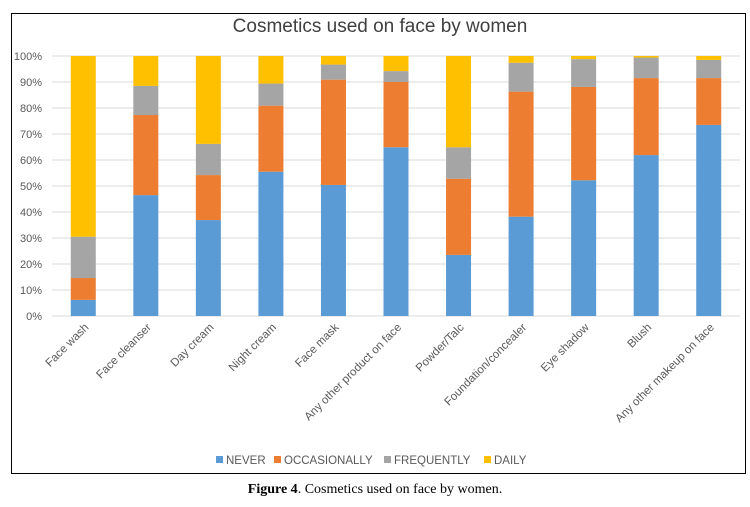 The image size is (750, 507). Describe the element at coordinates (565, 347) in the screenshot. I see `x-tick-label: Eye shadow` at that location.